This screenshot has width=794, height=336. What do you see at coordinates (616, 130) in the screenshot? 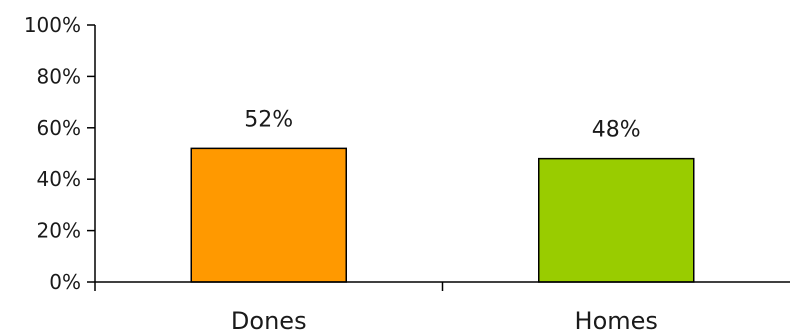
I see `data-label: 48%` at bounding box center [616, 130].